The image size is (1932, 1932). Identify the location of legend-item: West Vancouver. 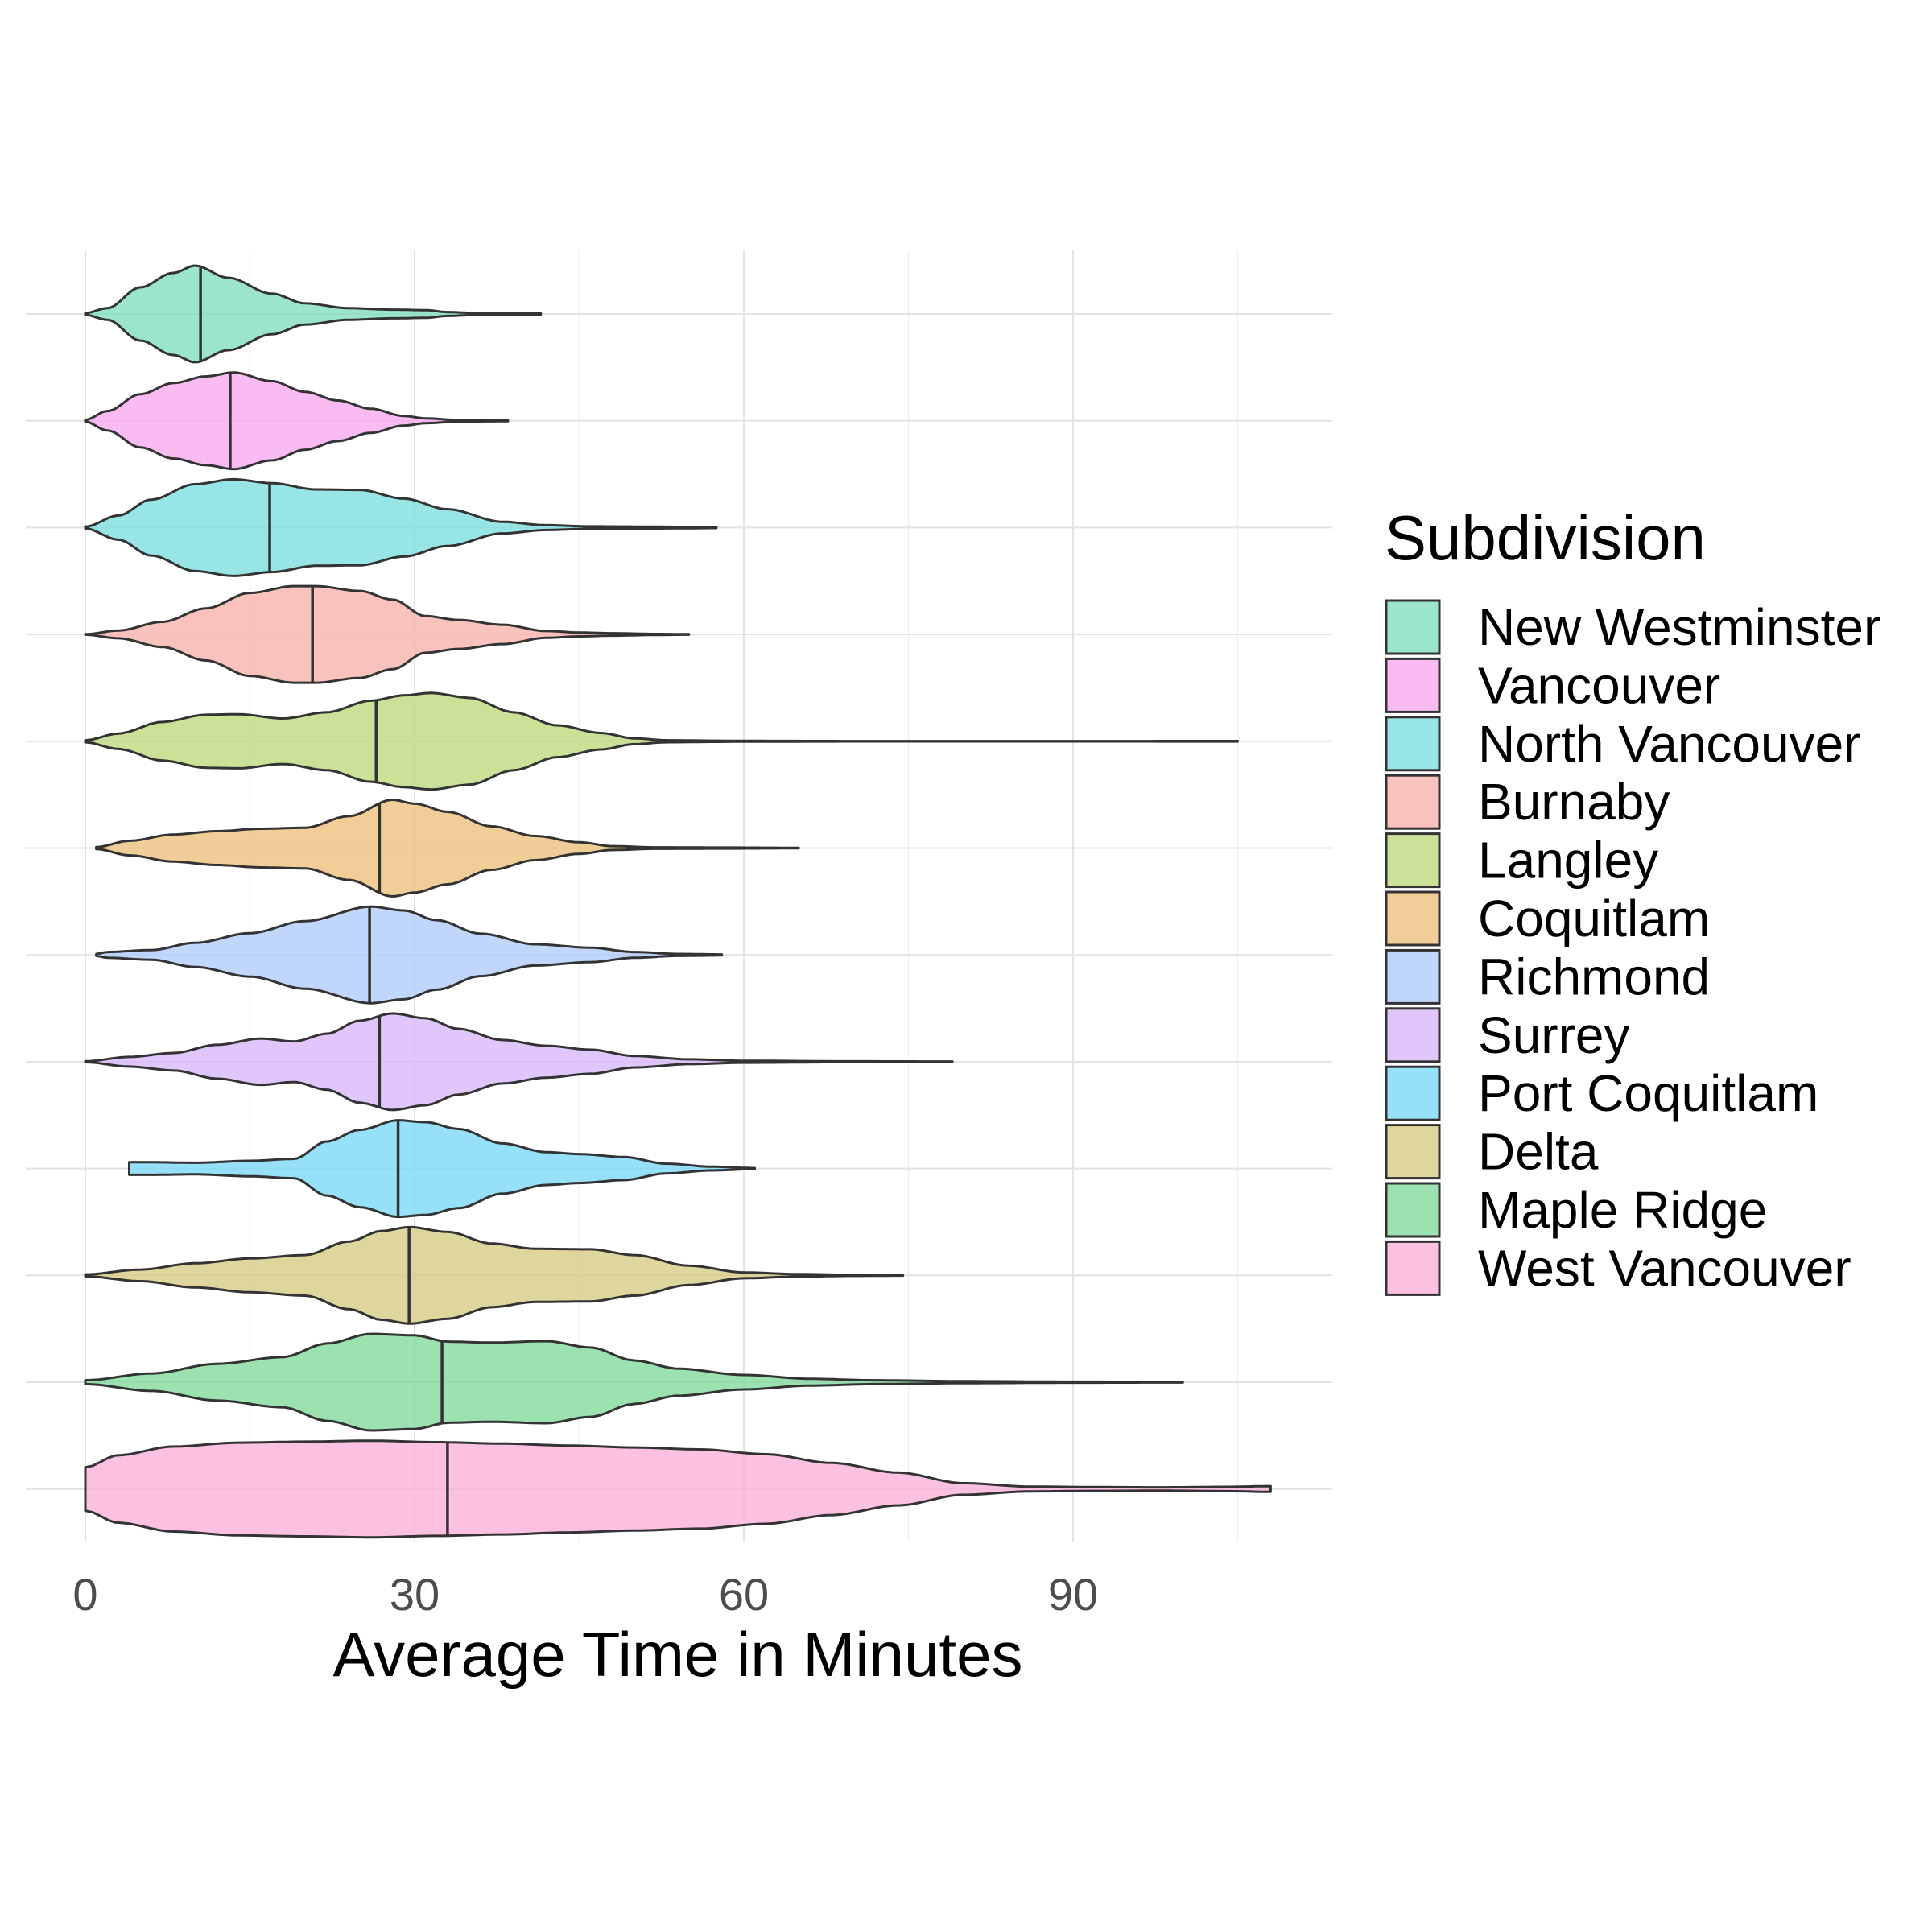
(1618, 1268).